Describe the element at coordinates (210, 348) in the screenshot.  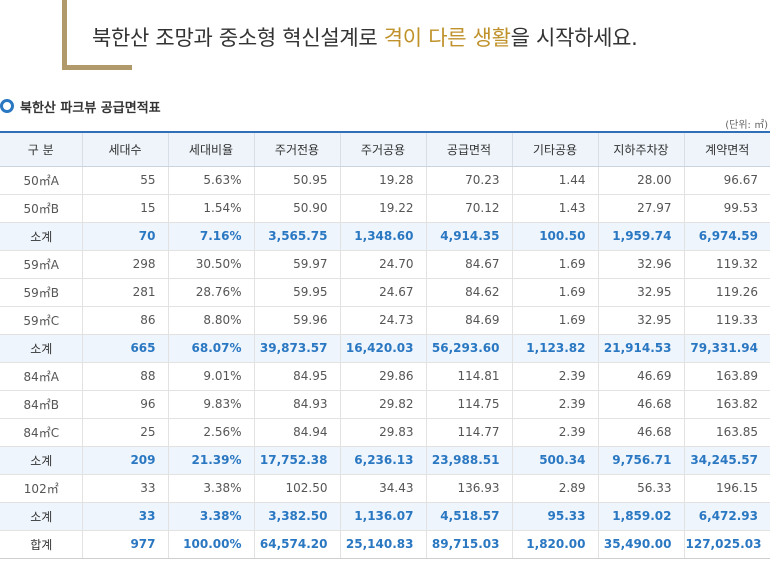
I see `table-cell: 68.07%` at that location.